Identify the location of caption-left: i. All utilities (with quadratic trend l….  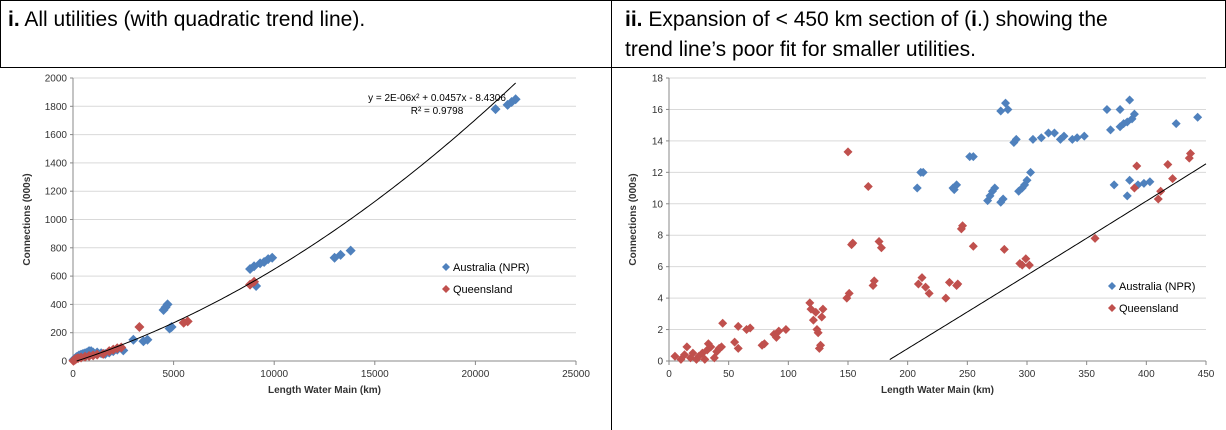
(186, 20).